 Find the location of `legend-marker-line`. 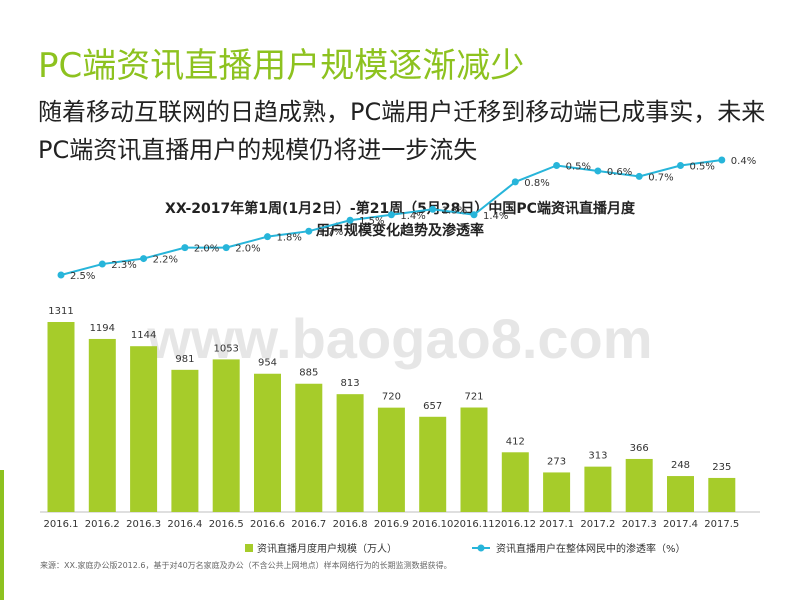

legend-marker-line is located at coordinates (481, 548).